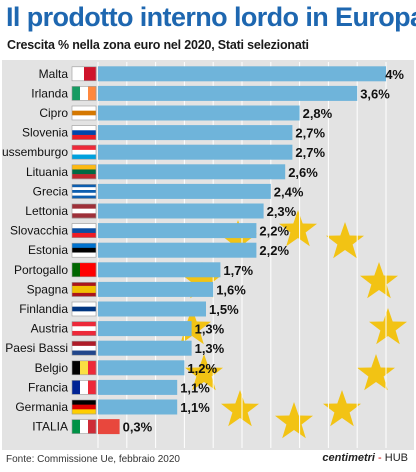 The image size is (416, 472). Describe the element at coordinates (49, 93) in the screenshot. I see `category-label: Irlanda` at that location.